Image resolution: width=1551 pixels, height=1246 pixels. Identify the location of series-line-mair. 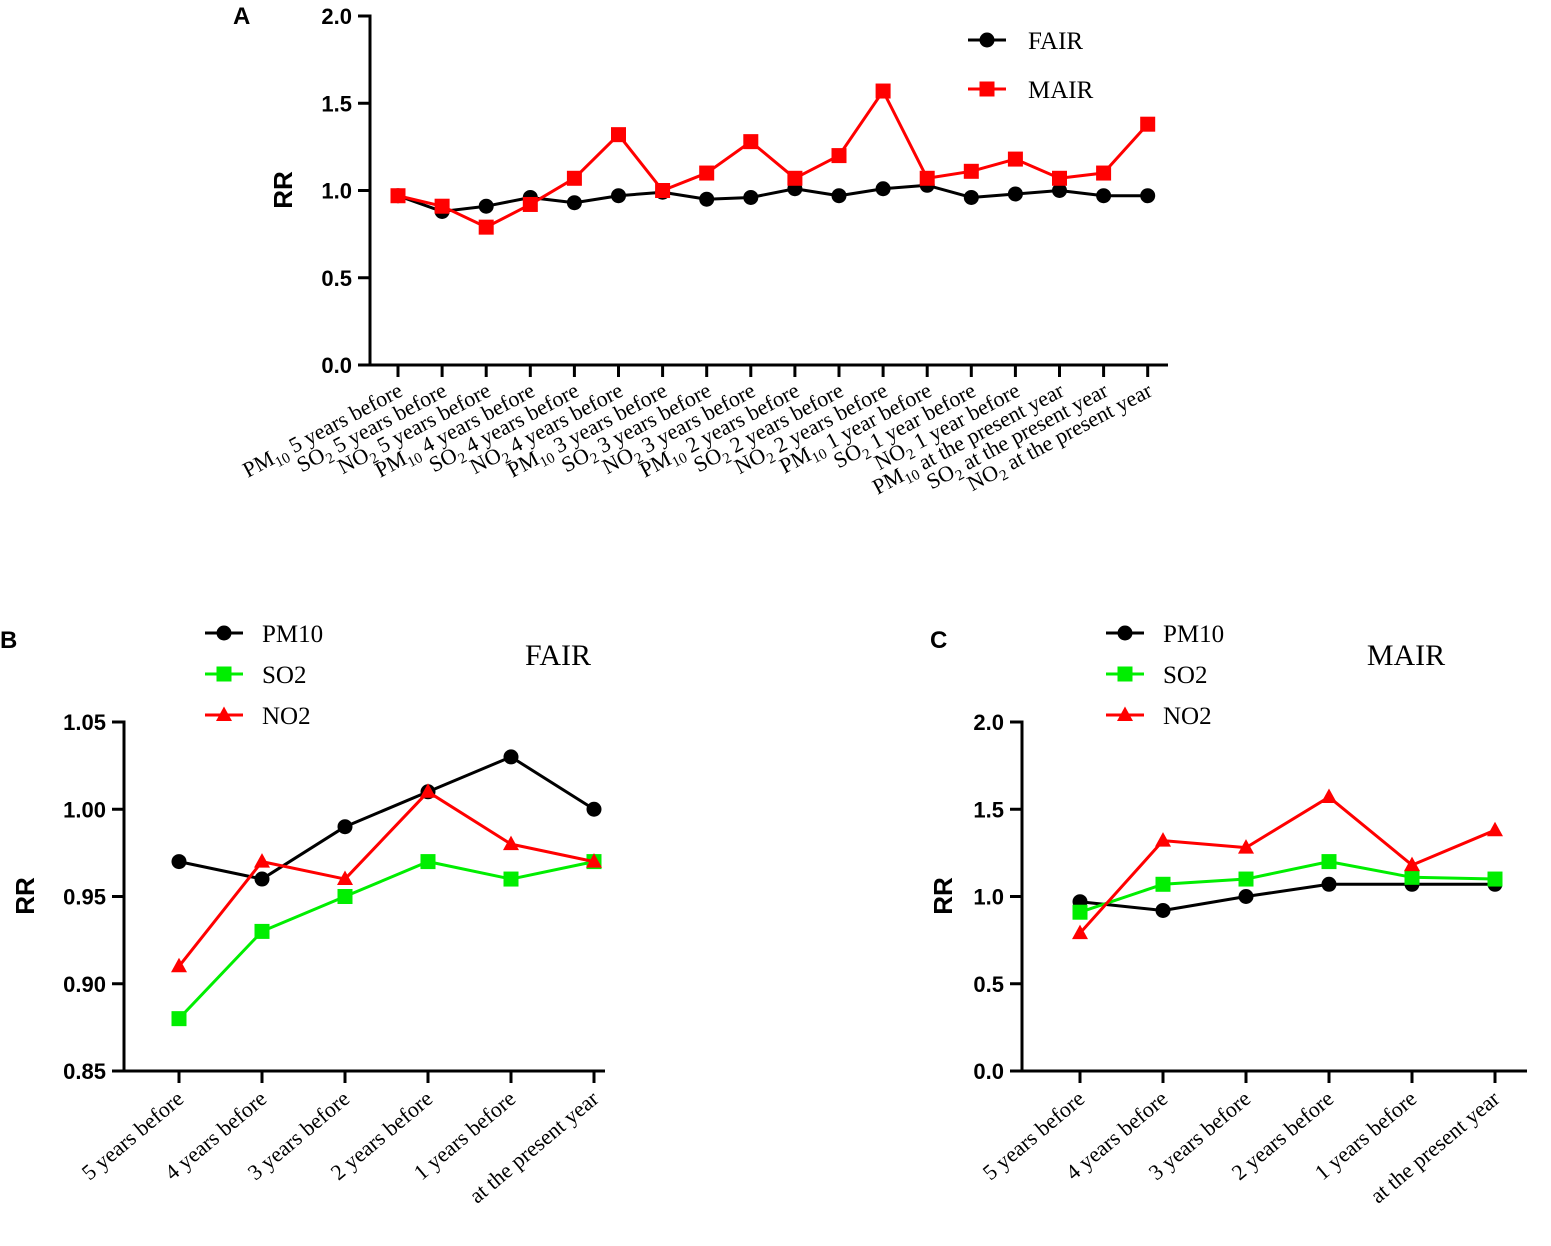
(773, 159).